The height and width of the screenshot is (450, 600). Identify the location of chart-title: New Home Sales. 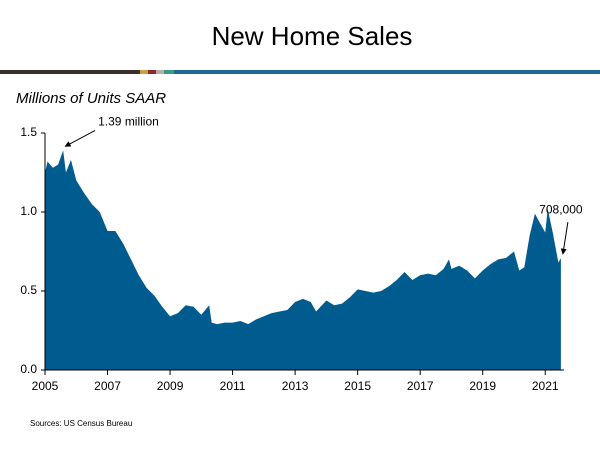
(312, 36).